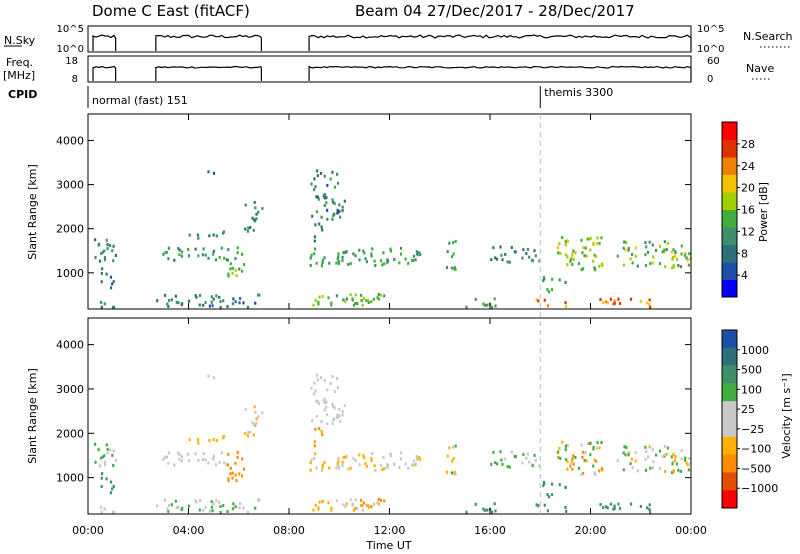 Image resolution: width=800 pixels, height=554 pixels. I want to click on velocity-colorbar-tick-label-3: 25, so click(748, 409).